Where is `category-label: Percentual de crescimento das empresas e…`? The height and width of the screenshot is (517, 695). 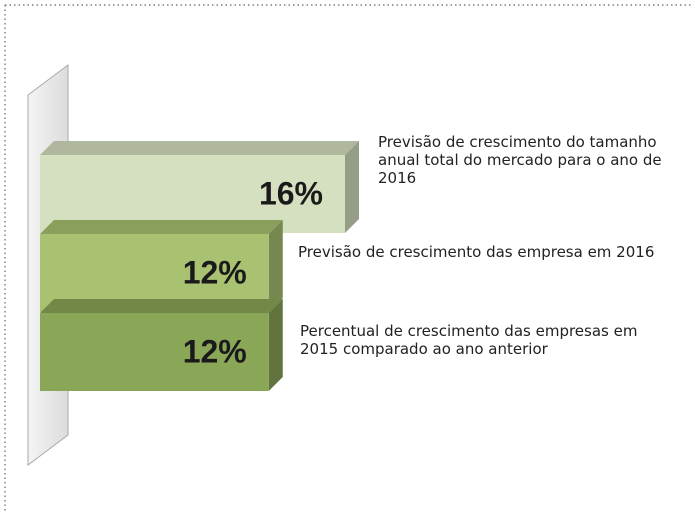
category-label: Percentual de crescimento das empresas e… is located at coordinates (469, 340).